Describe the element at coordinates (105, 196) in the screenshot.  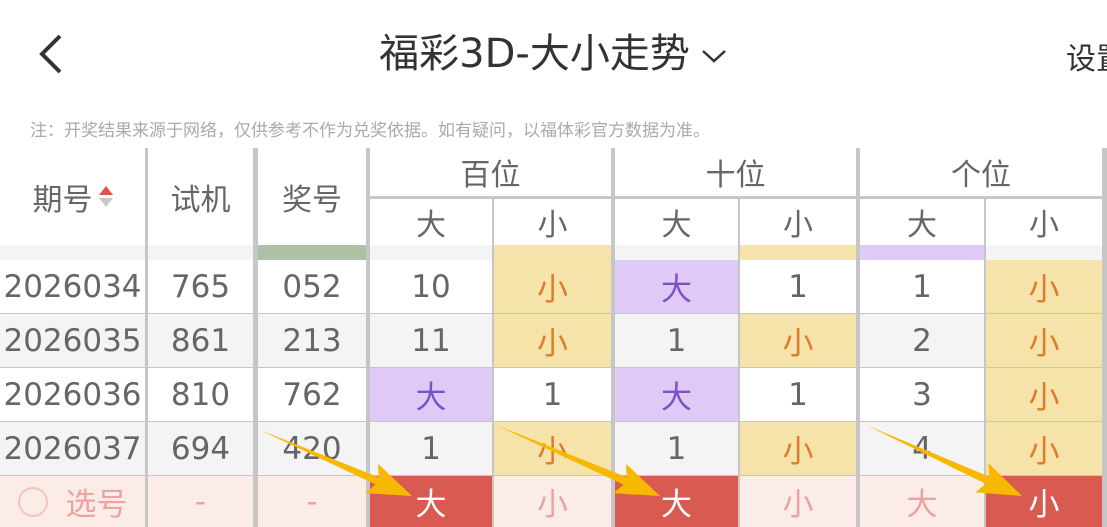
I see `sort-icon` at that location.